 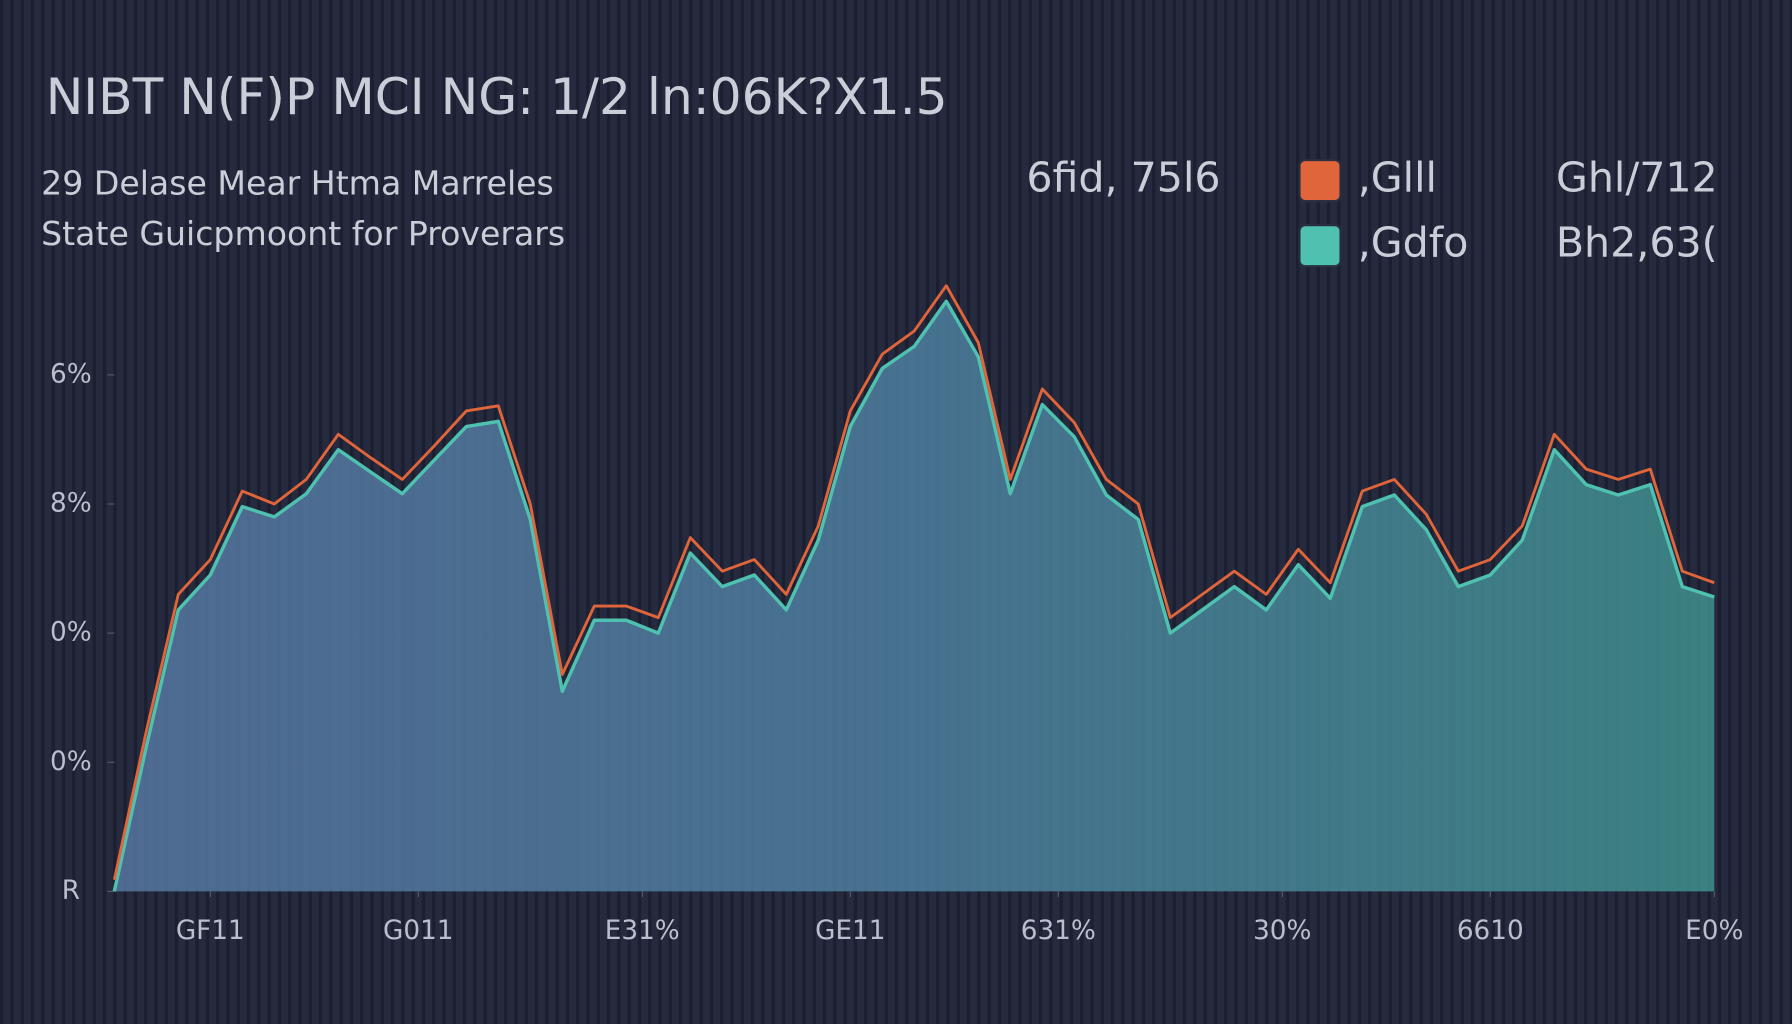 What do you see at coordinates (1637, 178) in the screenshot?
I see `legend-value: Ghl/712` at bounding box center [1637, 178].